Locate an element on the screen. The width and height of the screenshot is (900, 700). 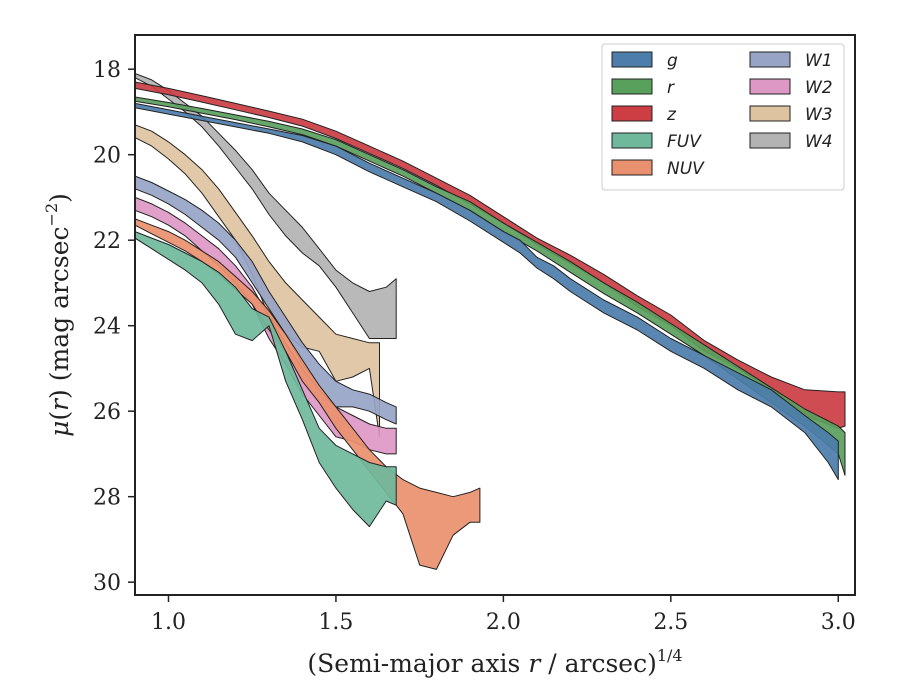
legend-label: g is located at coordinates (672, 61).